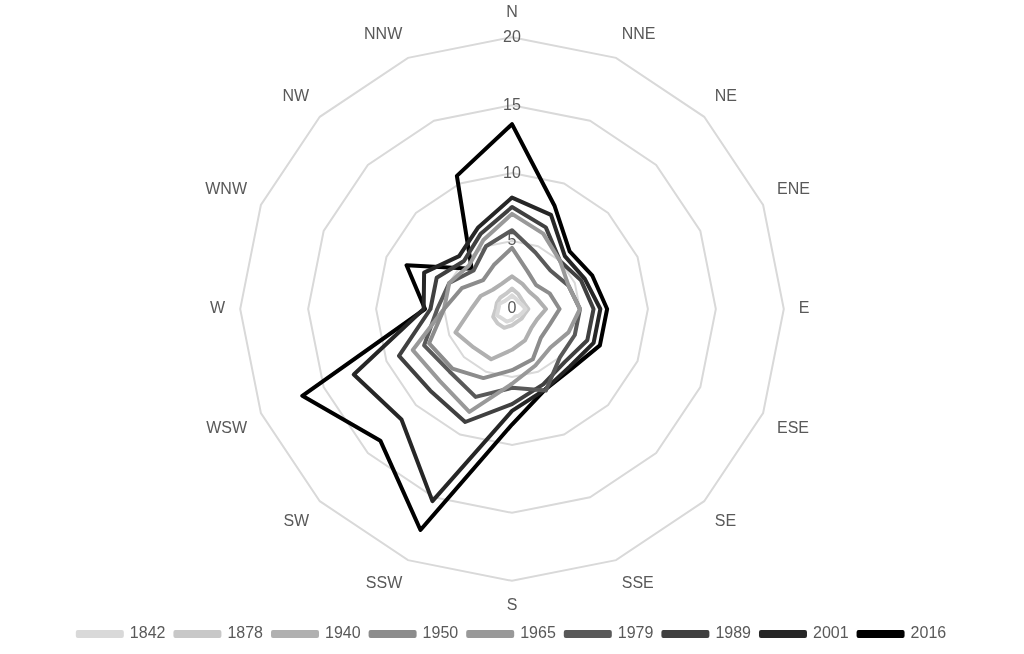 The image size is (1024, 654). I want to click on spoke-label: W, so click(218, 308).